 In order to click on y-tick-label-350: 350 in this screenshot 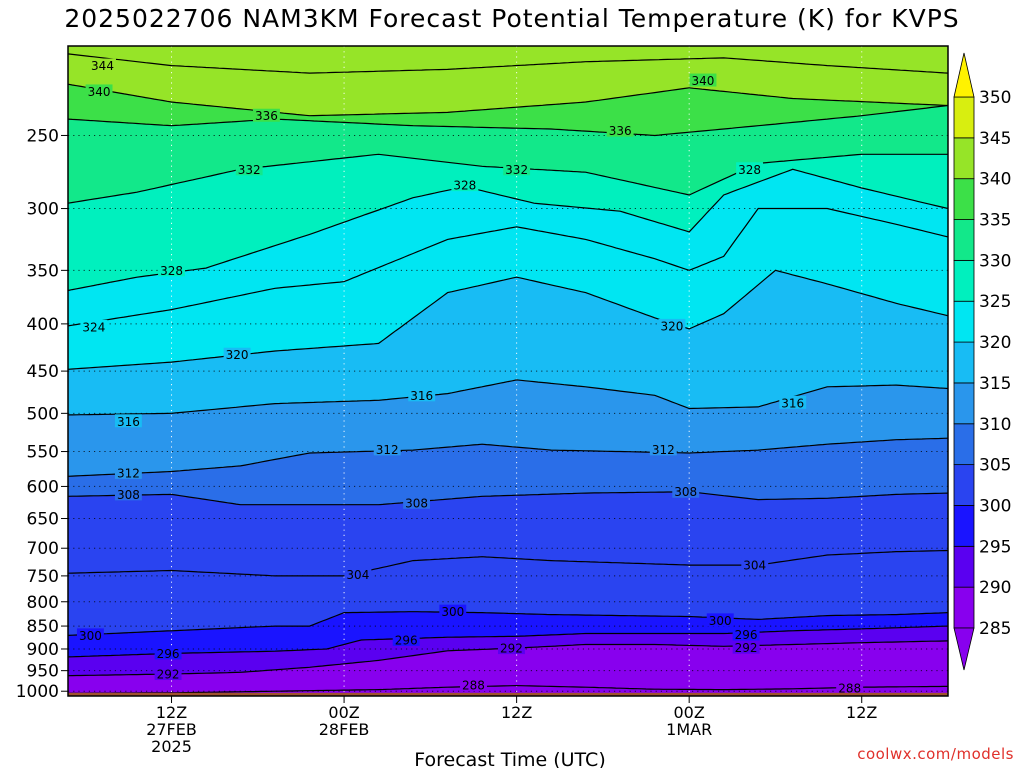, I will do `click(43, 271)`.